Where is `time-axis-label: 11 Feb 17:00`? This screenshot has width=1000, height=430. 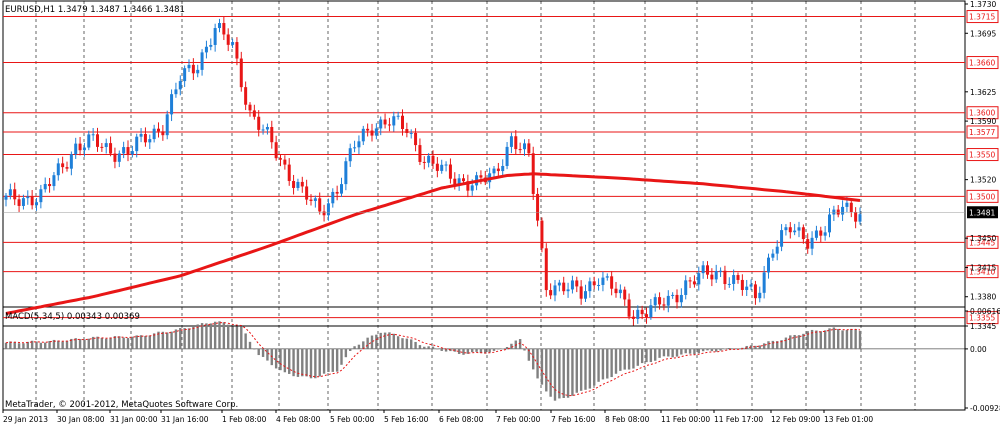 time-axis-label: 11 Feb 17:00 is located at coordinates (738, 419).